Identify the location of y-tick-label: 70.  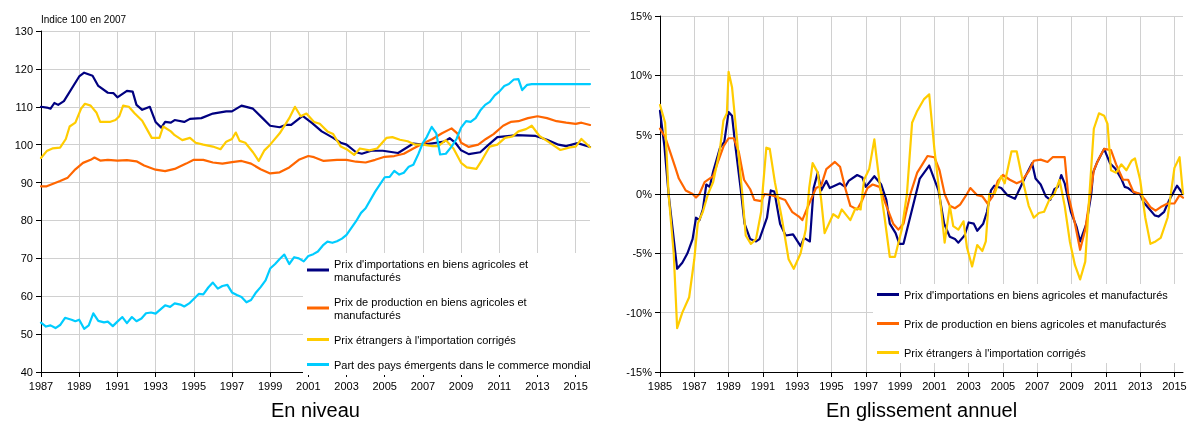
(26, 258).